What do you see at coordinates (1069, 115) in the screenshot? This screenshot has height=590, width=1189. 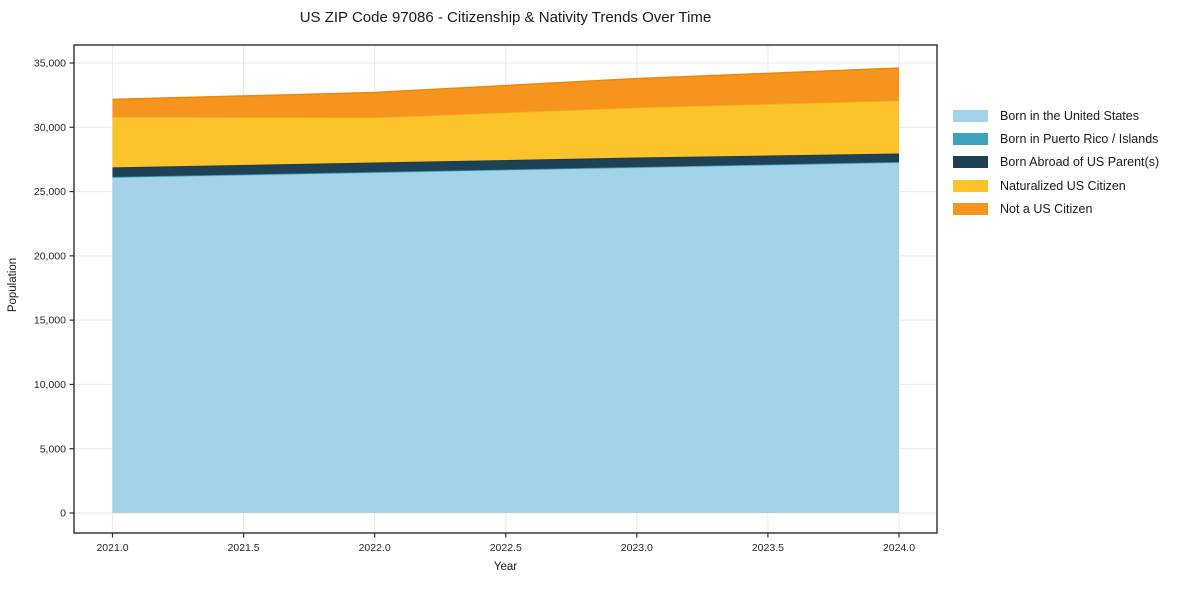 I see `legend-label: Born in the United States` at bounding box center [1069, 115].